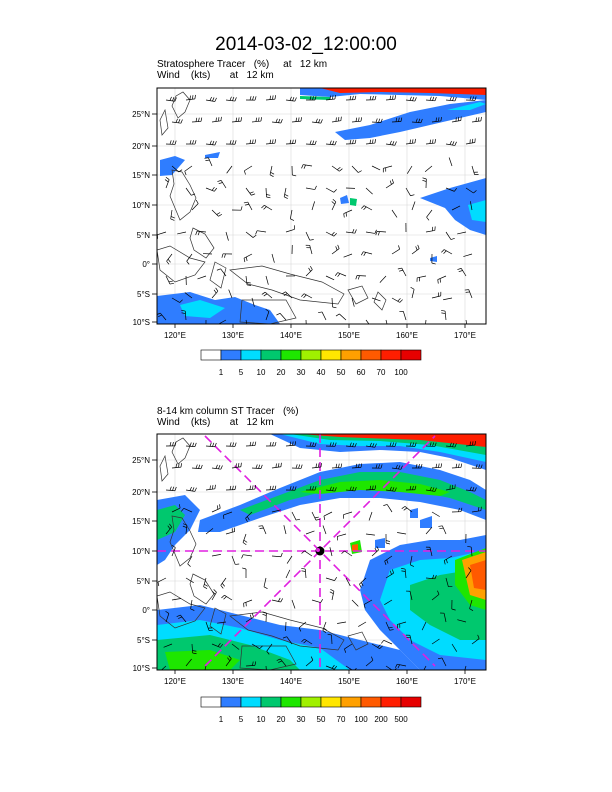 The width and height of the screenshot is (612, 792). Describe the element at coordinates (215, 422) in the screenshot. I see `panel2-title-line2: Wind (kts) at 12 km` at that location.